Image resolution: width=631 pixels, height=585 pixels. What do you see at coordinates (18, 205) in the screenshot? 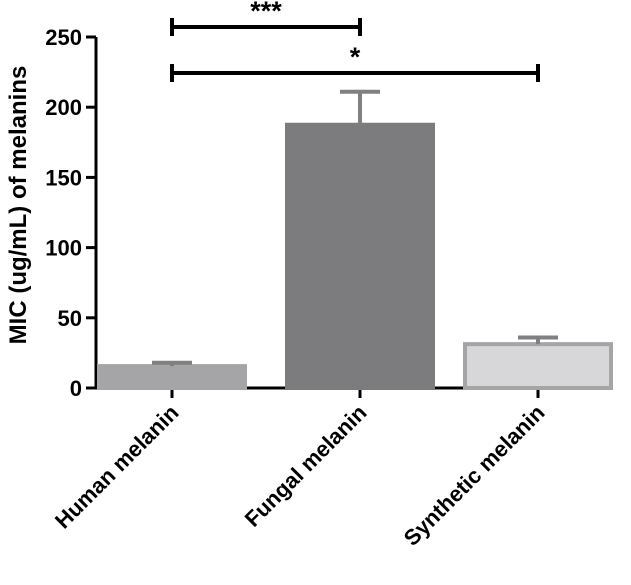
I see `y-axis-title: MIC (ug/mL) of melanins` at bounding box center [18, 205].